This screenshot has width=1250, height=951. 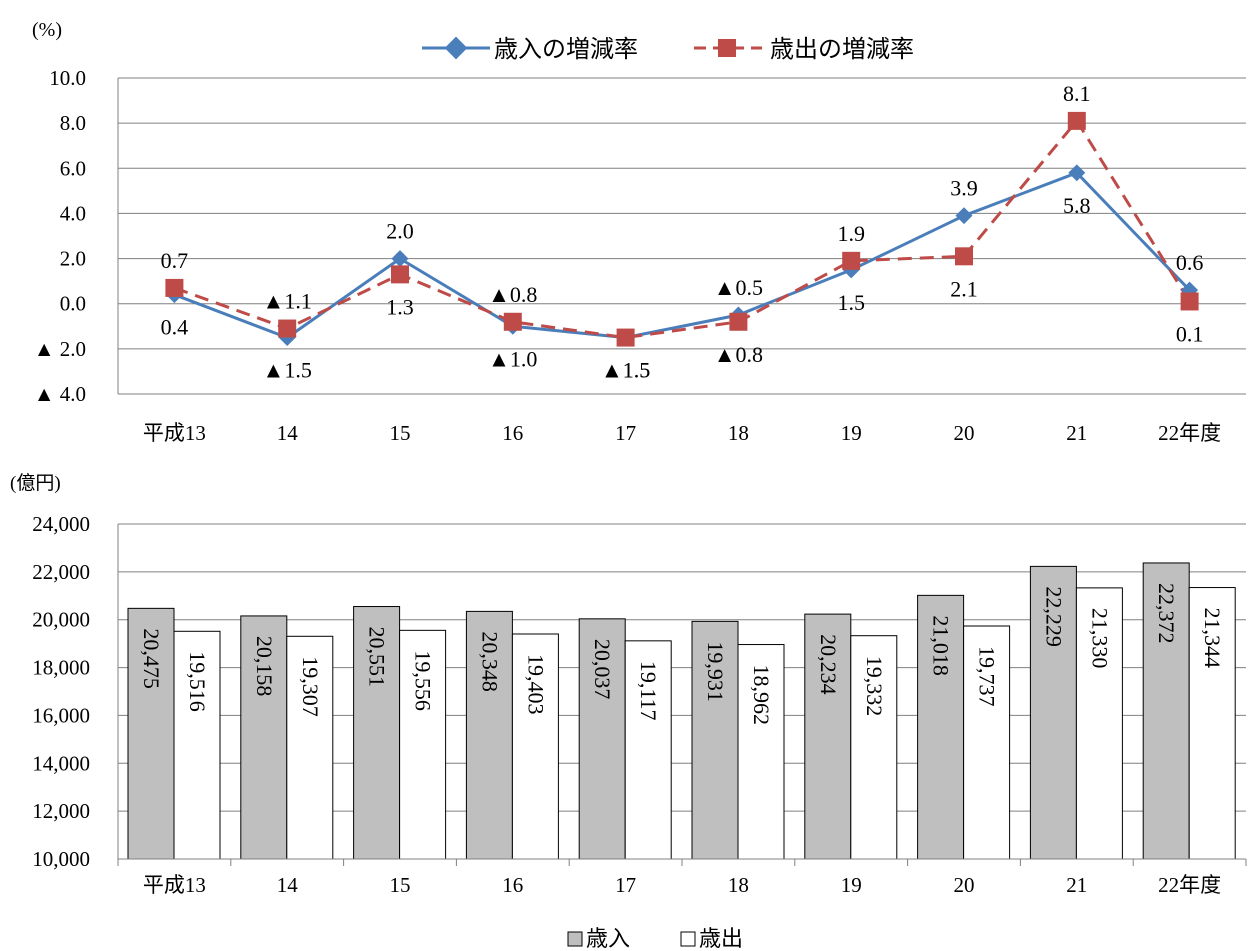 What do you see at coordinates (287, 301) in the screenshot?
I see `expenditure-rate-data-label: ▲1.1` at bounding box center [287, 301].